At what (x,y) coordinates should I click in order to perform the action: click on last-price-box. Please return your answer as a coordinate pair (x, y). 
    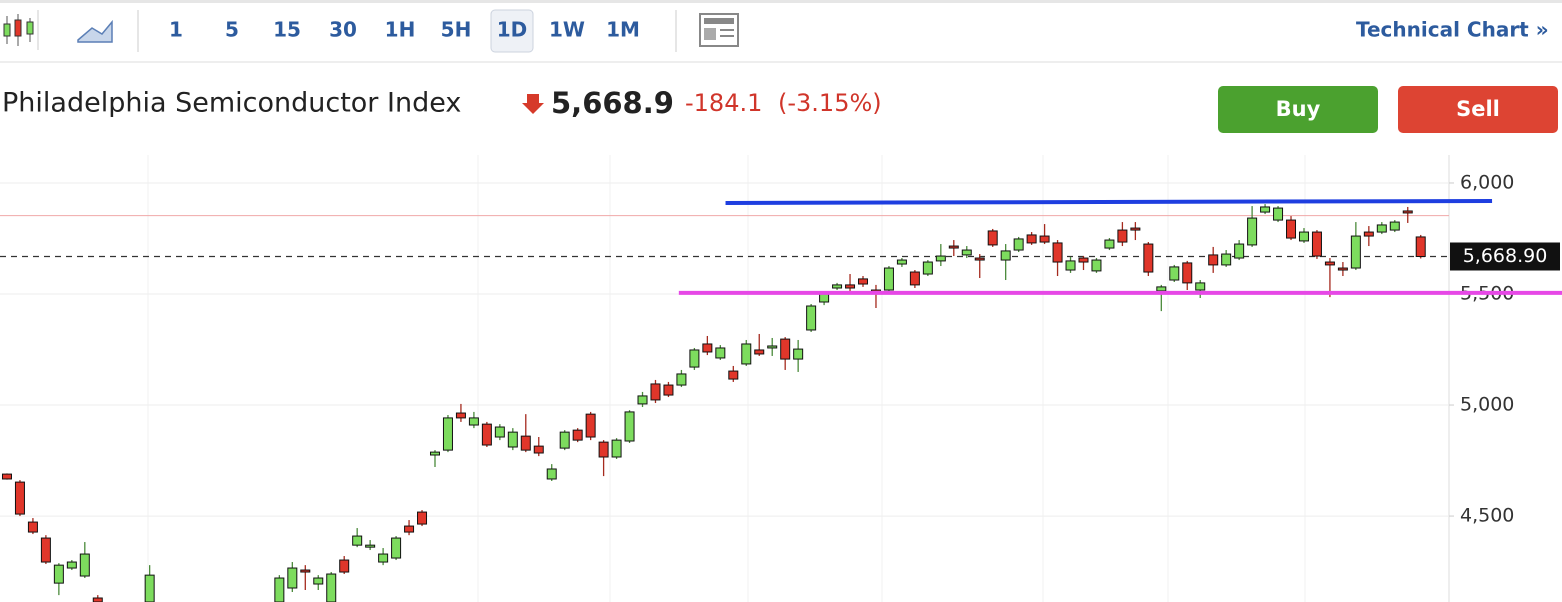
    Looking at the image, I should click on (1505, 256).